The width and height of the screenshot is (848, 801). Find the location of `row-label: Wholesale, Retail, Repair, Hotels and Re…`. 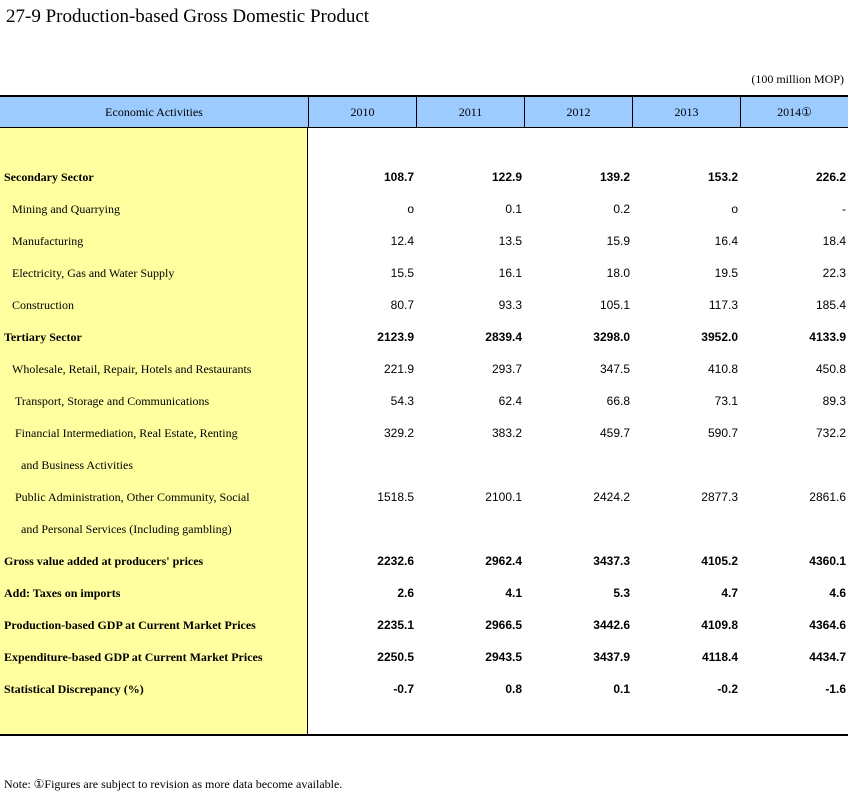

row-label: Wholesale, Retail, Repair, Hotels and Re… is located at coordinates (132, 369).